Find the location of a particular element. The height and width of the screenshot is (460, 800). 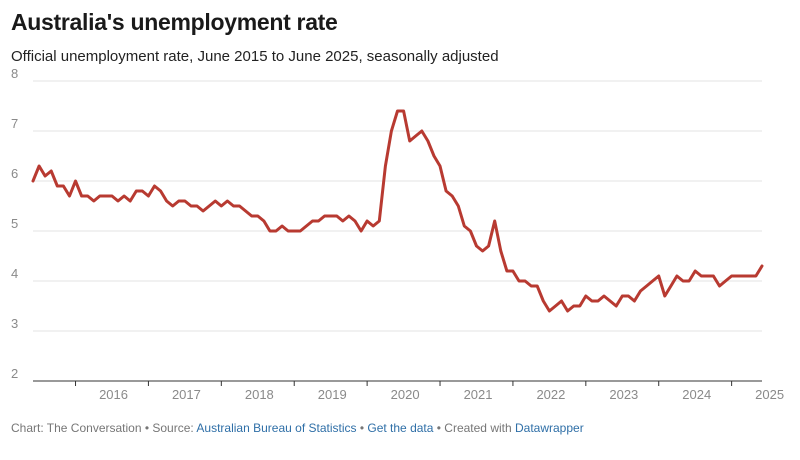

x-tick-label: 2019 is located at coordinates (332, 394).